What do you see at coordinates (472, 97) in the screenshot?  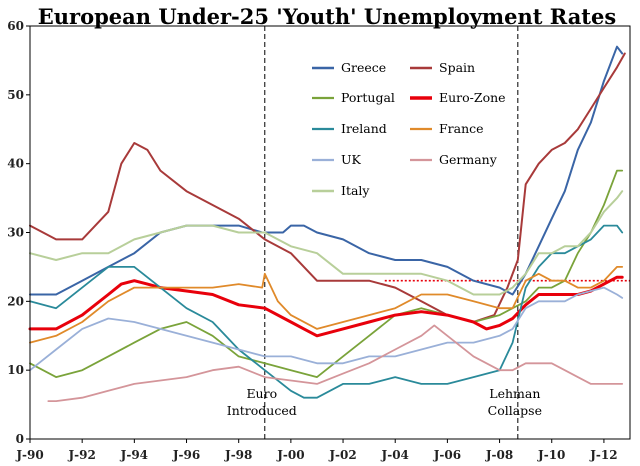 I see `legend-label-euro-zone: Euro-Zone` at bounding box center [472, 97].